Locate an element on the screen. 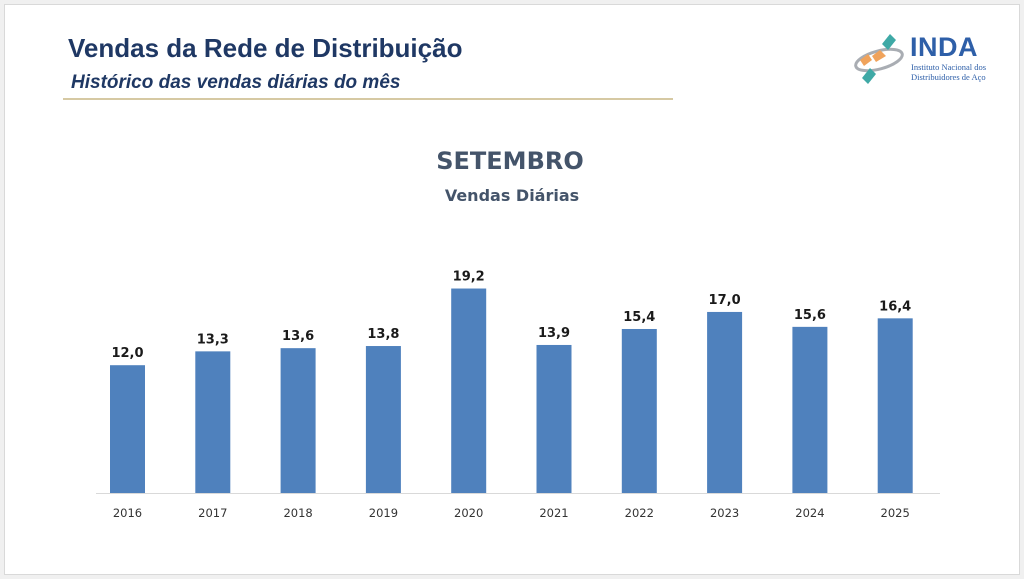  x-tick-label-2018: 2018 is located at coordinates (297, 513).